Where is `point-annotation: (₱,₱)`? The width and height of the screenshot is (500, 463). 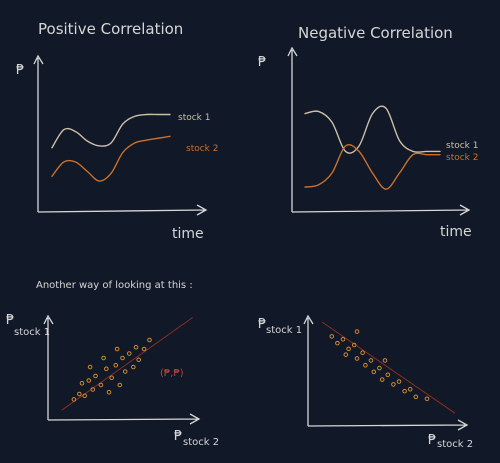 point-annotation: (₱,₱) is located at coordinates (172, 373).